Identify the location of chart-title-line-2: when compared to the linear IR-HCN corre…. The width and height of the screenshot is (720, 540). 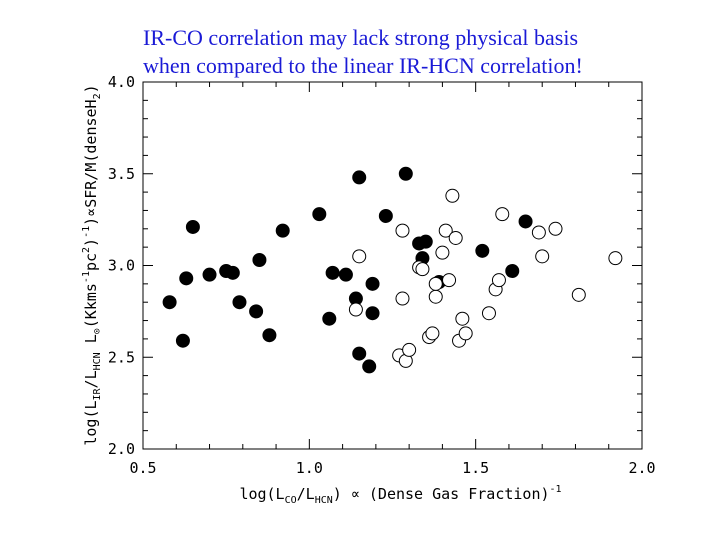
(363, 65).